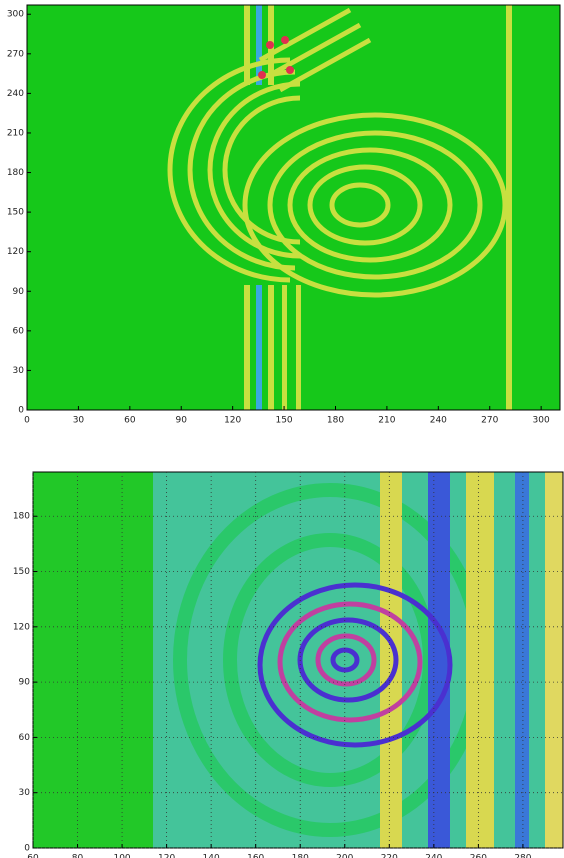 This screenshot has width=564, height=858. What do you see at coordinates (489, 421) in the screenshot?
I see `x-tick-label: 270` at bounding box center [489, 421].